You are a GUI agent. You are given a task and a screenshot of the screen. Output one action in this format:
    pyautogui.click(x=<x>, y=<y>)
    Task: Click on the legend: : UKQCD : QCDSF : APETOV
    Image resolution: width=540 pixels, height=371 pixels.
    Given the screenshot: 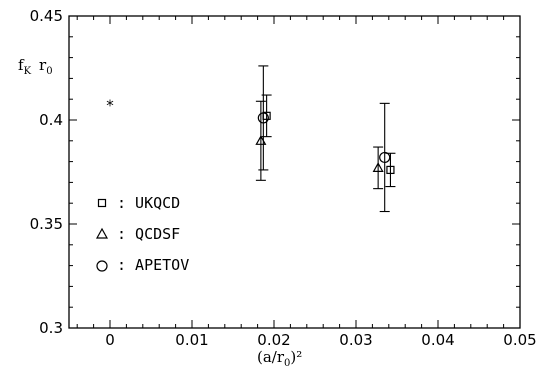 What is the action you would take?
    pyautogui.click(x=142, y=234)
    